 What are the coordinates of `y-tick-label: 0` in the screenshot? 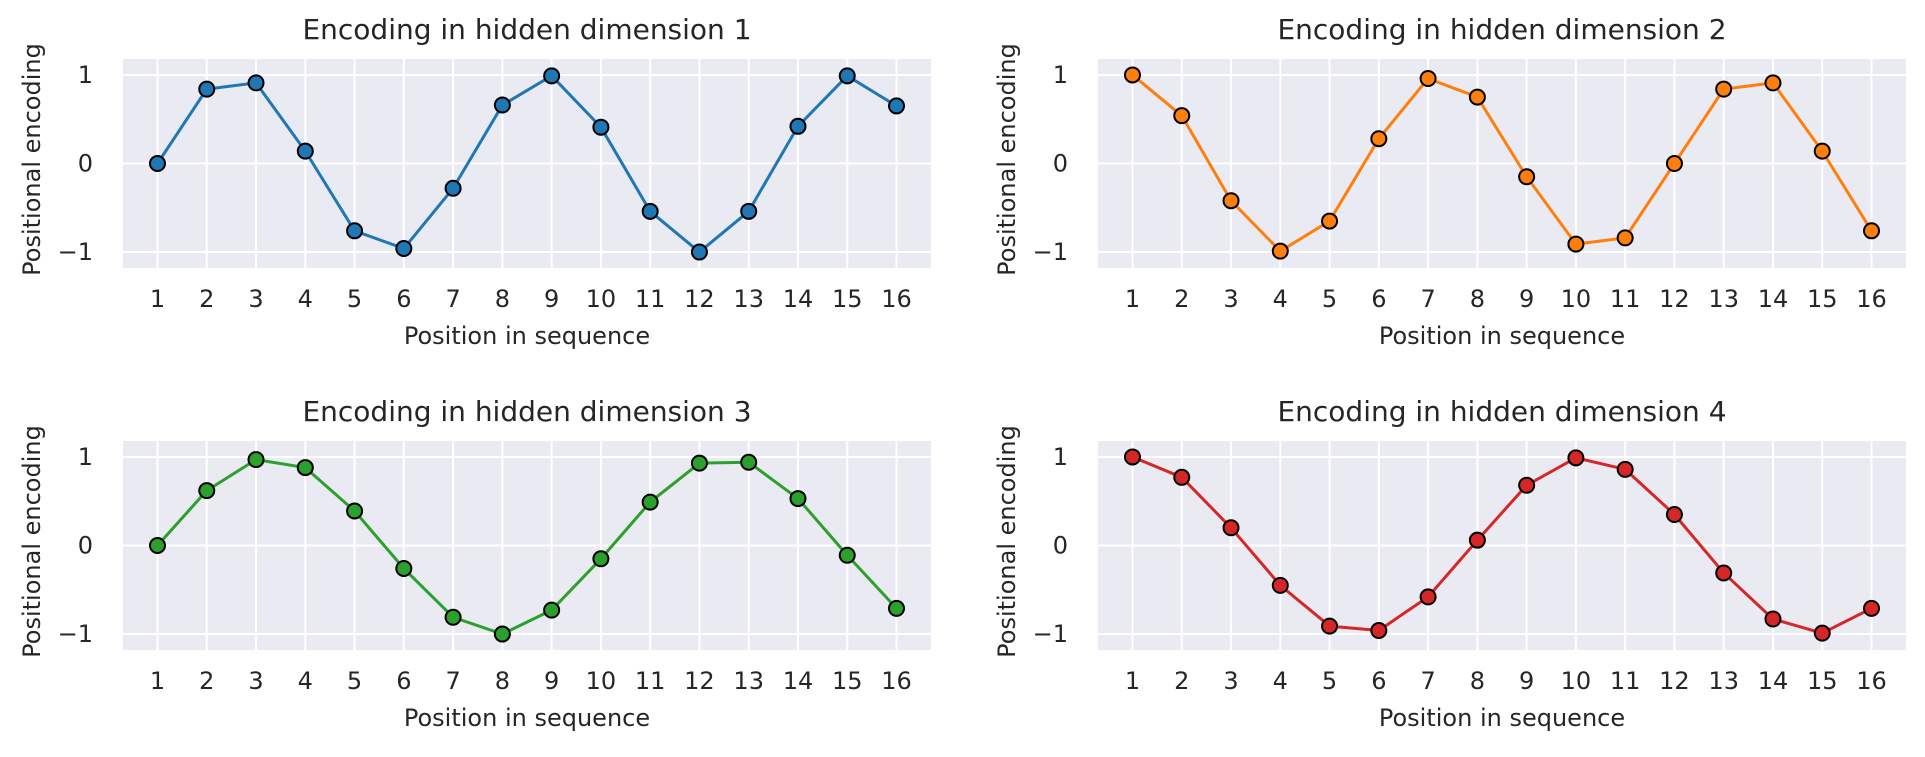 It's located at (85, 546).